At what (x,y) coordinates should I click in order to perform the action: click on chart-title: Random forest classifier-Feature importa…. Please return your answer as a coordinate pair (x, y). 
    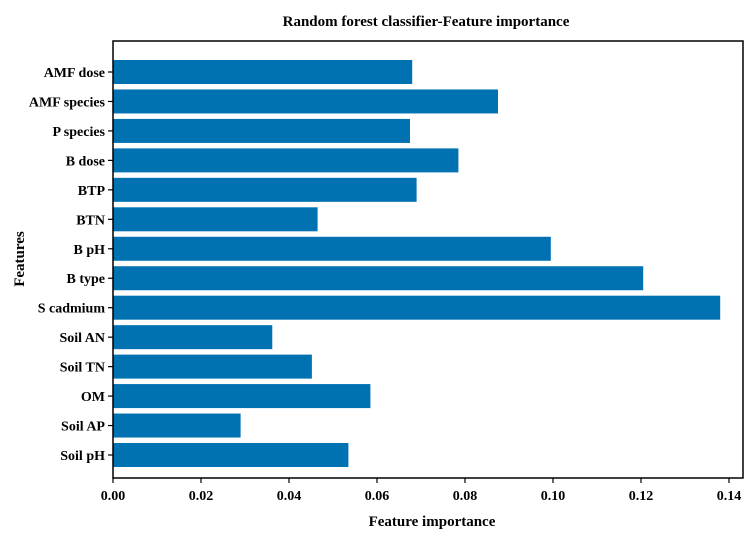
    Looking at the image, I should click on (426, 22).